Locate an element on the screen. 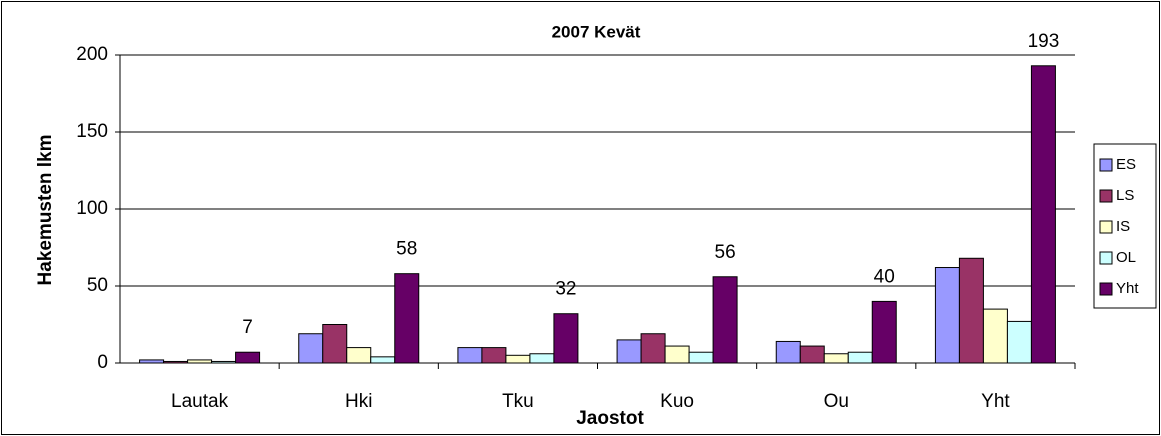  y-tick-label: 0 is located at coordinates (102, 362).